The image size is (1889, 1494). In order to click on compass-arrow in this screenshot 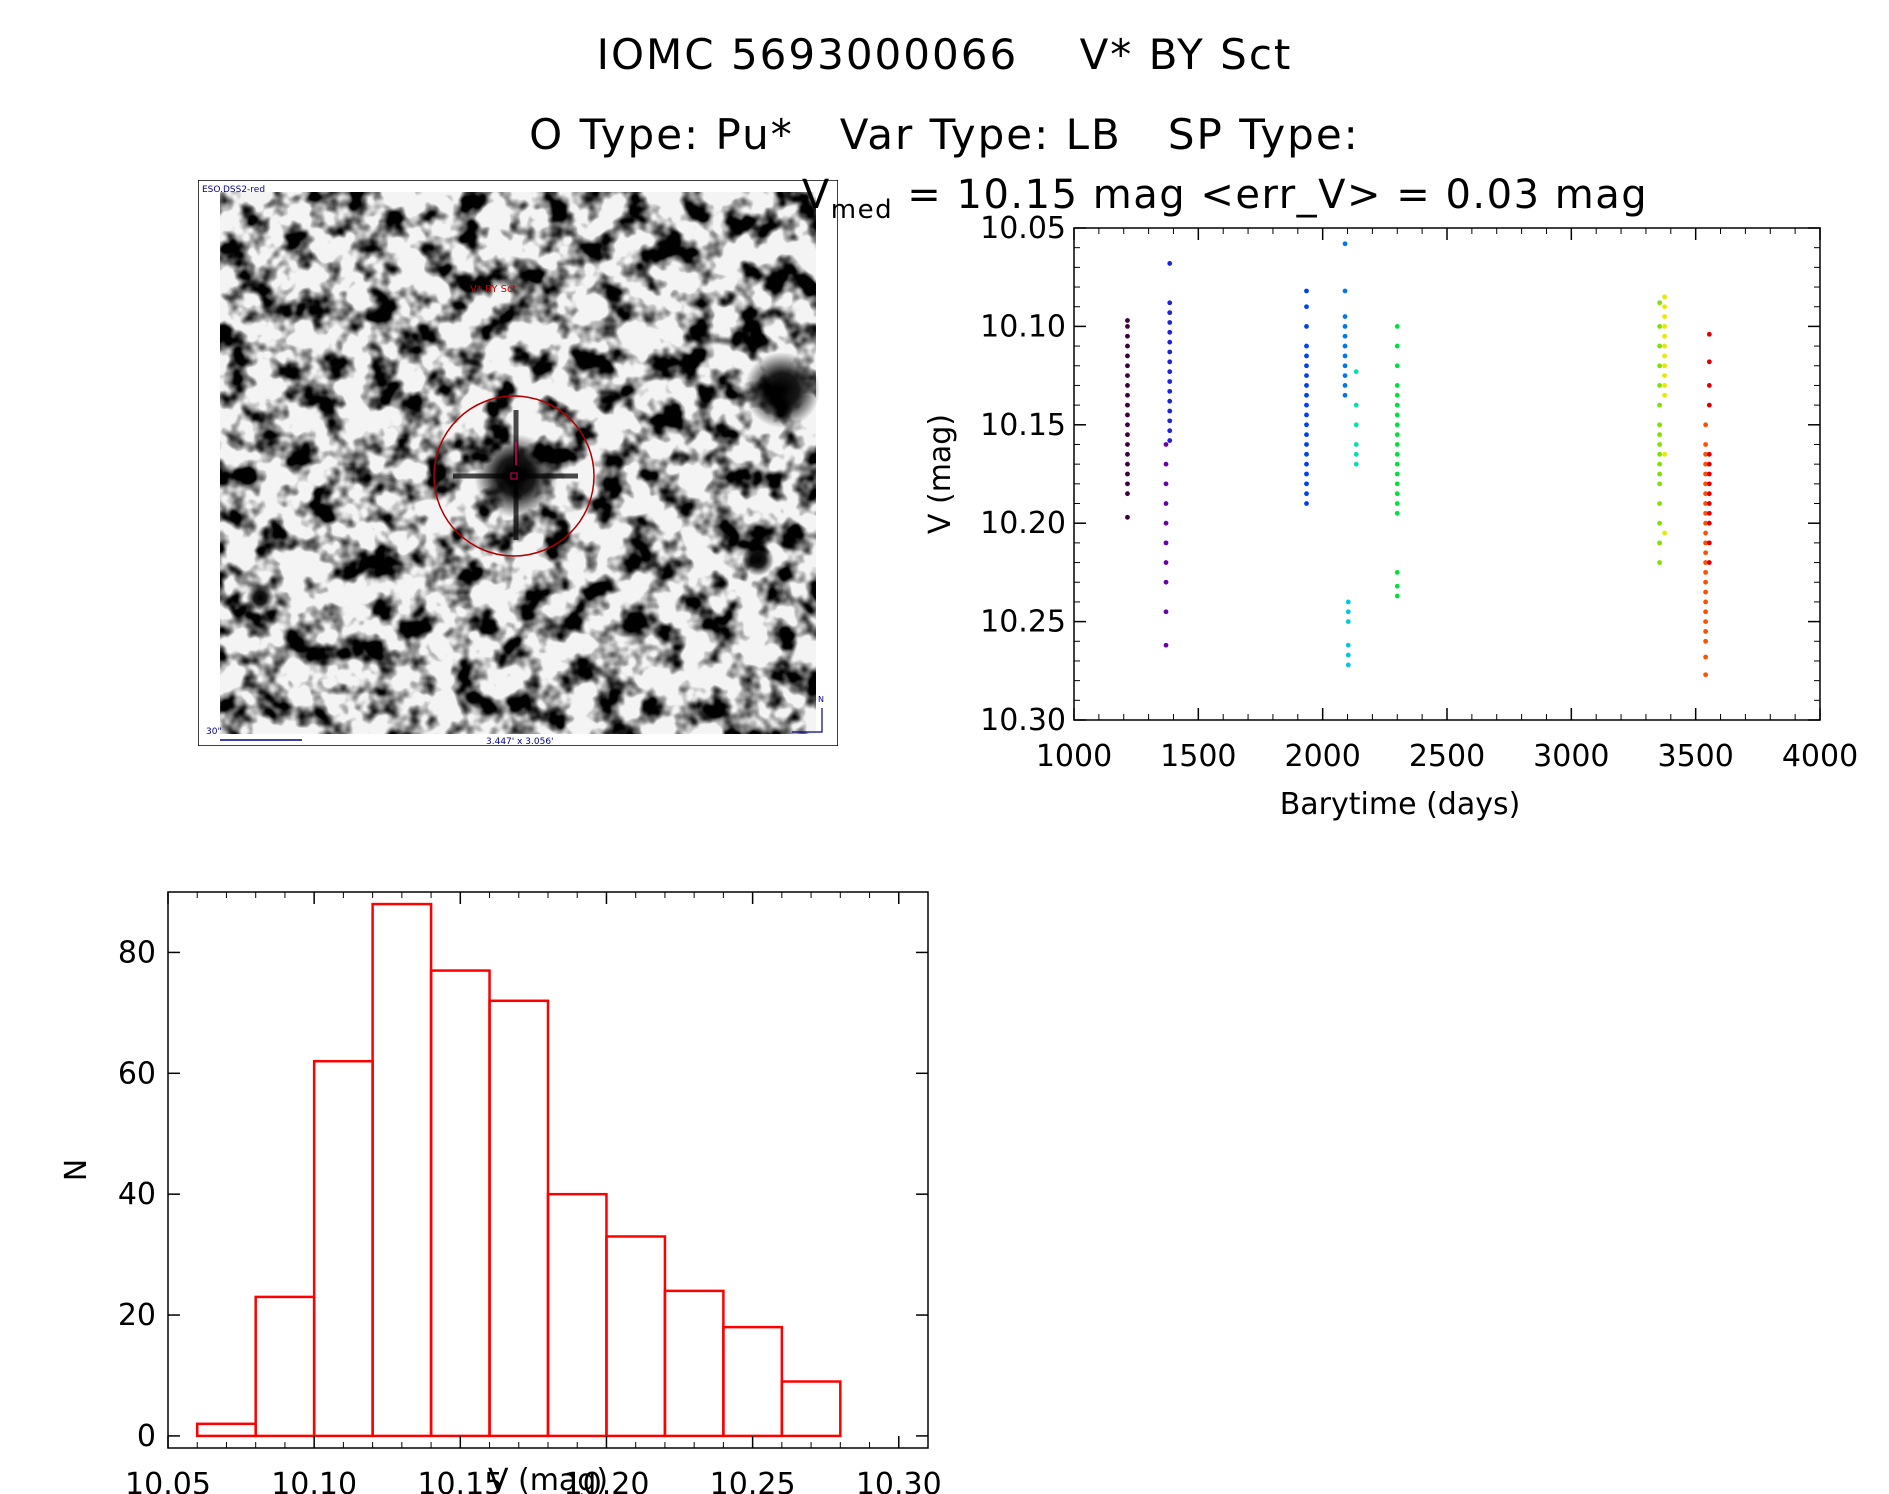, I will do `click(807, 720)`.